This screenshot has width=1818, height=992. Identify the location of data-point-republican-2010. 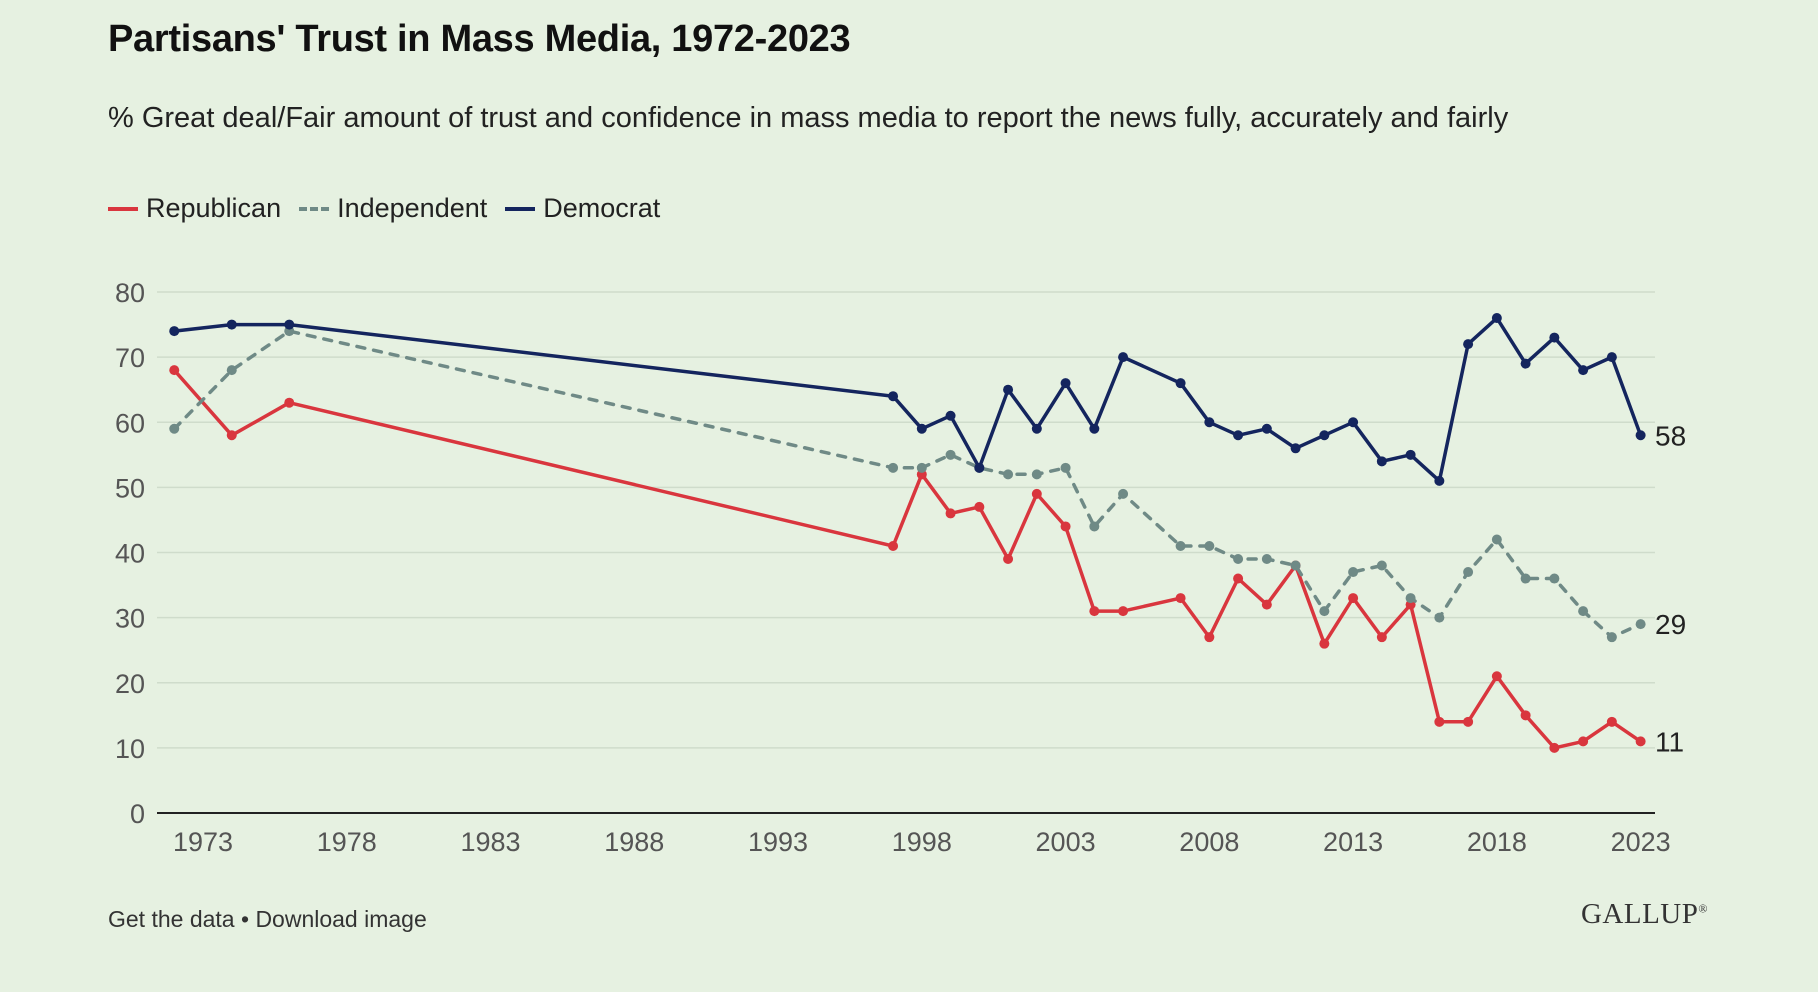
(1266, 604).